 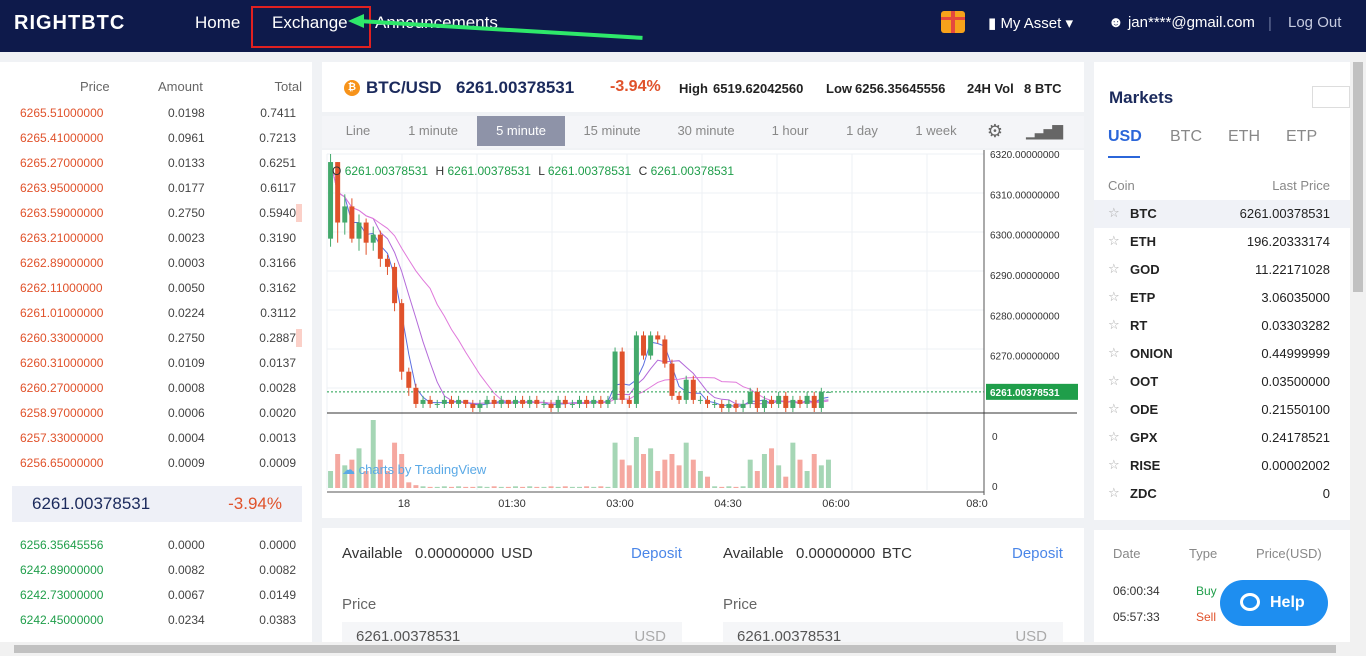 What do you see at coordinates (186, 163) in the screenshot?
I see `ob-ask-amount: 0.0133` at bounding box center [186, 163].